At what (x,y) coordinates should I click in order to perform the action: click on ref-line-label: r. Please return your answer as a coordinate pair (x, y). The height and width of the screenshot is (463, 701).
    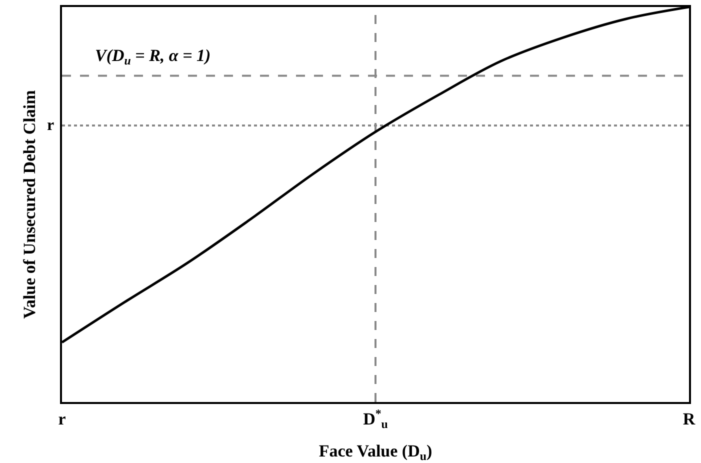
    Looking at the image, I should click on (50, 125).